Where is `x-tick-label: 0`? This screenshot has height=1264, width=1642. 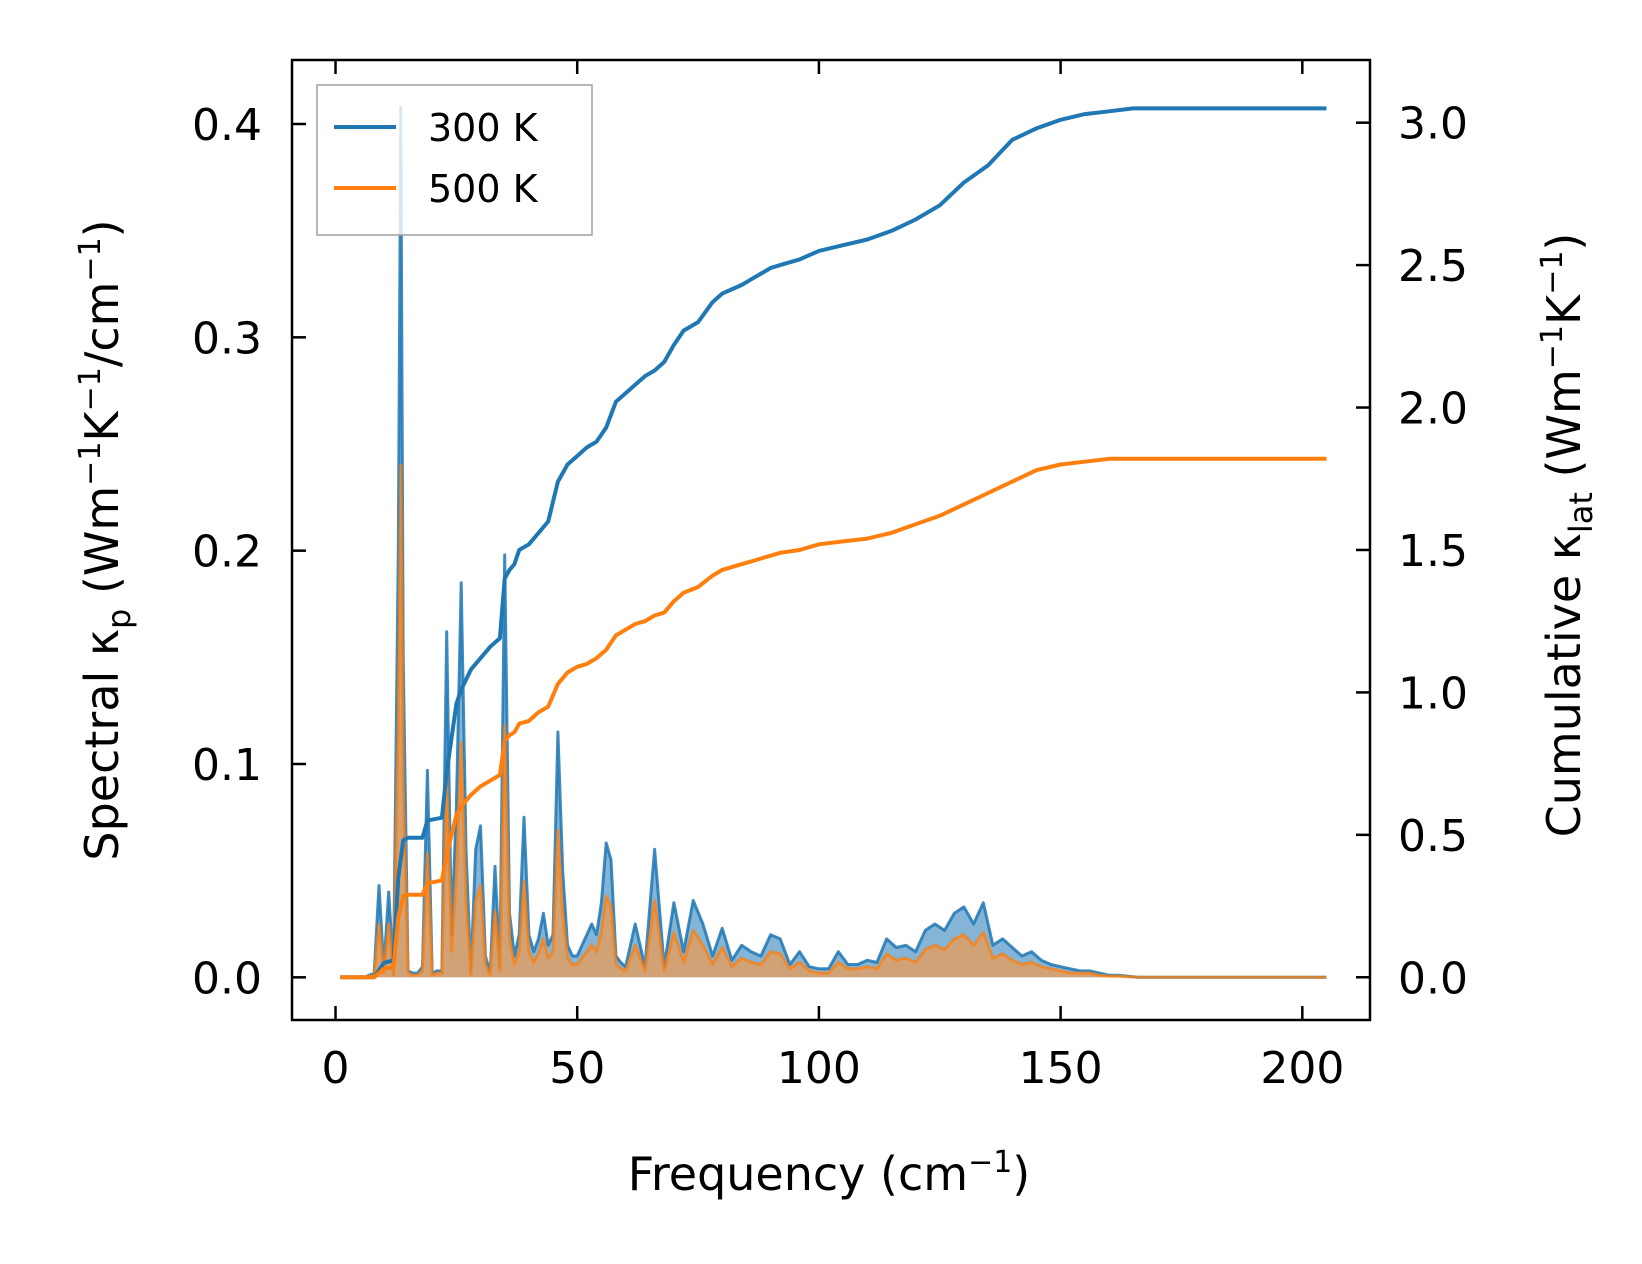
x-tick-label: 0 is located at coordinates (336, 1068).